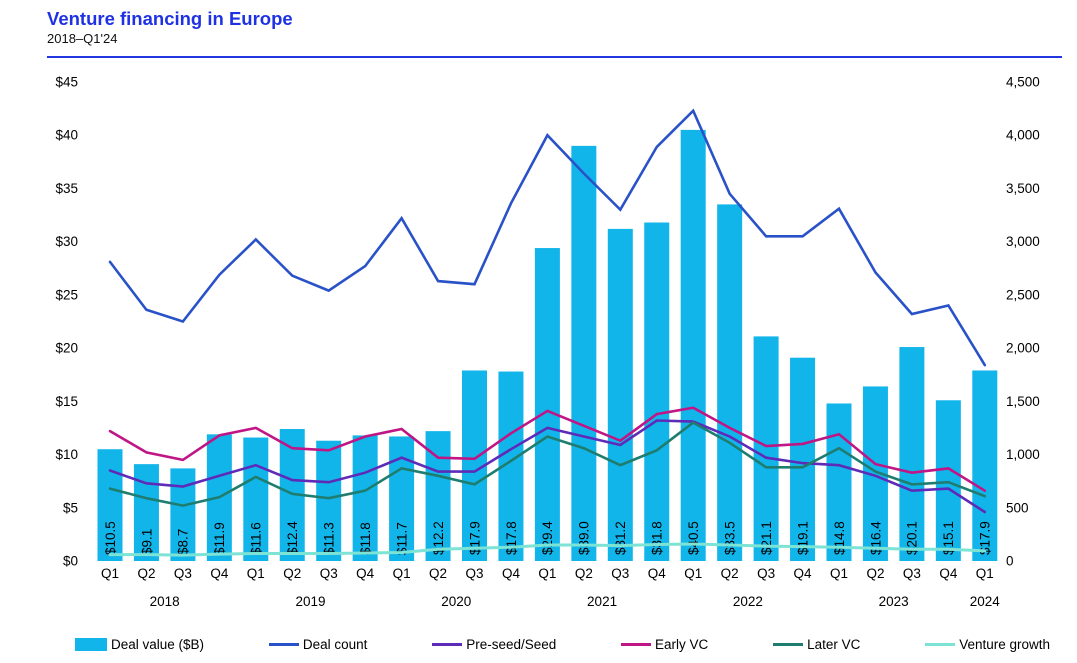 Image resolution: width=1077 pixels, height=663 pixels. What do you see at coordinates (985, 601) in the screenshot?
I see `year-label: 2024` at bounding box center [985, 601].